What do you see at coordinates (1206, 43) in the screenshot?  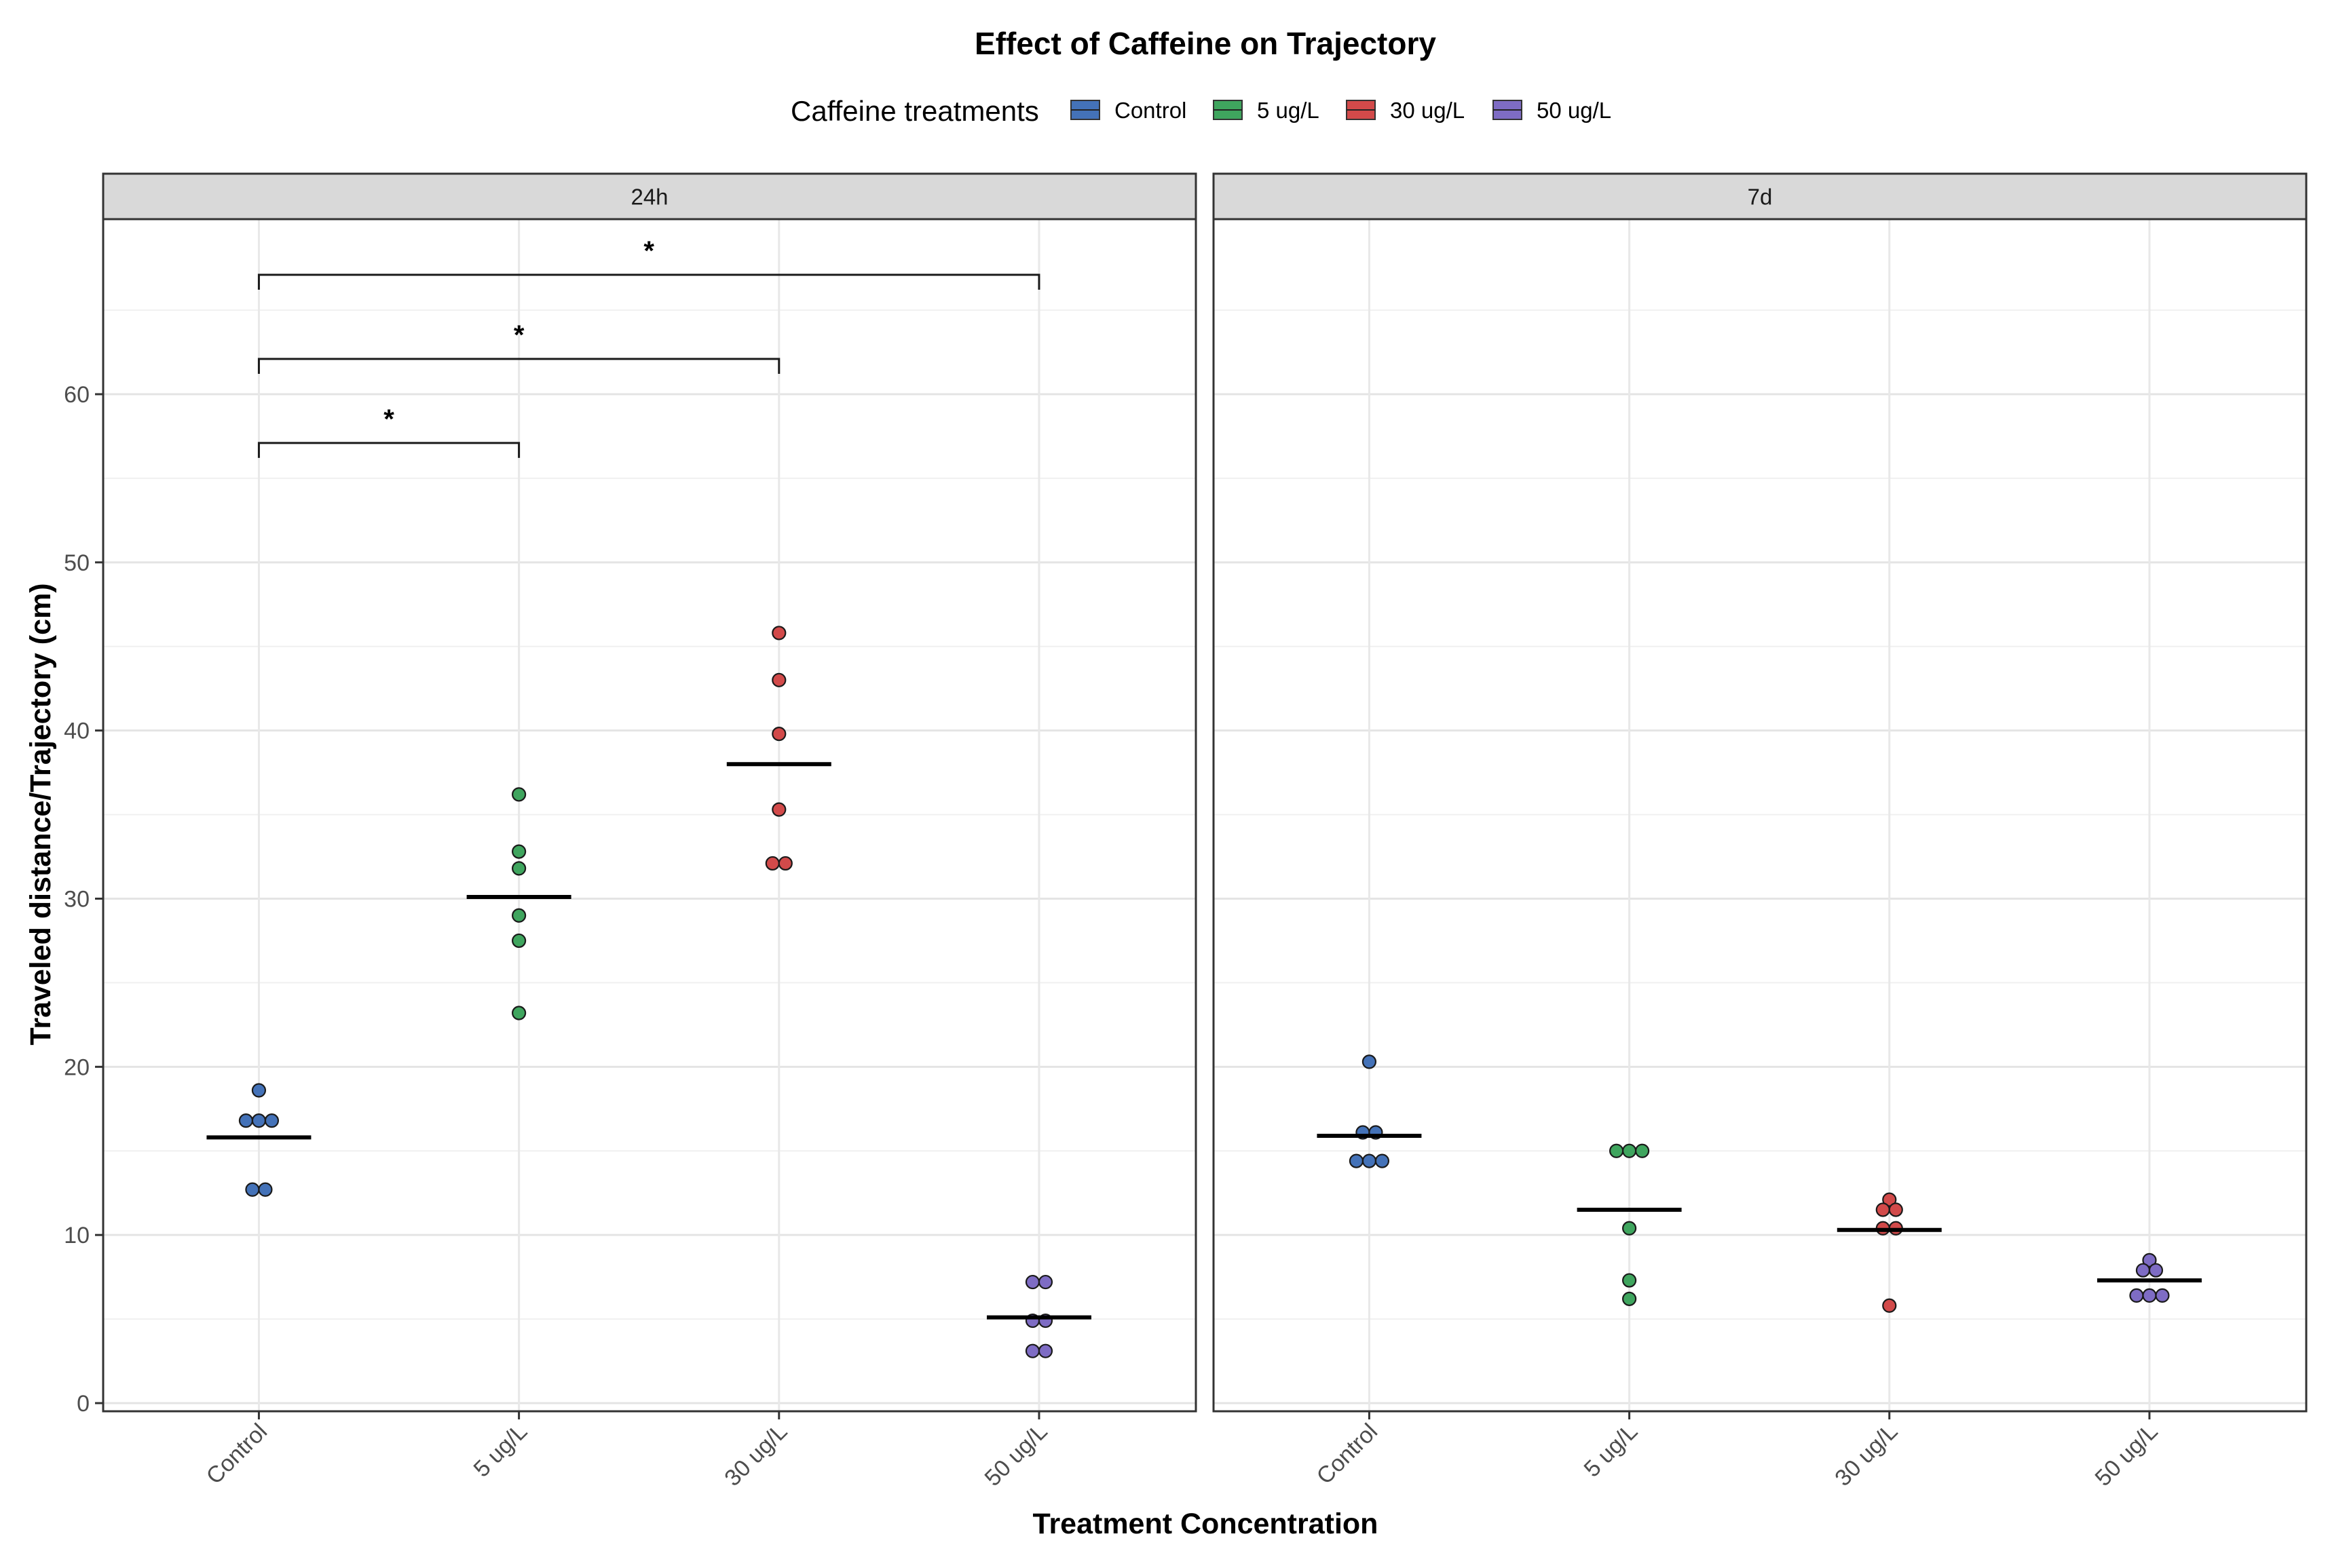 I see `chart-title: Effect of Caffeine on Trajectory` at bounding box center [1206, 43].